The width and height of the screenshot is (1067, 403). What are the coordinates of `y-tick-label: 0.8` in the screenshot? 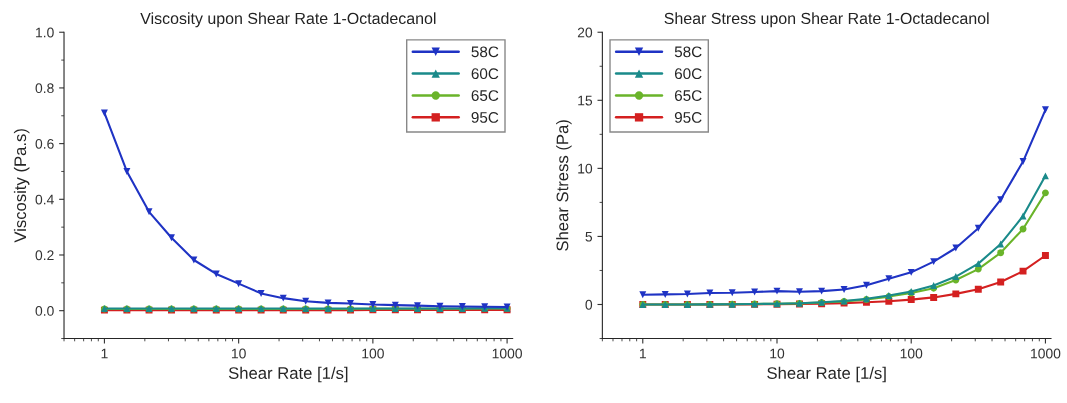 It's located at (44, 88).